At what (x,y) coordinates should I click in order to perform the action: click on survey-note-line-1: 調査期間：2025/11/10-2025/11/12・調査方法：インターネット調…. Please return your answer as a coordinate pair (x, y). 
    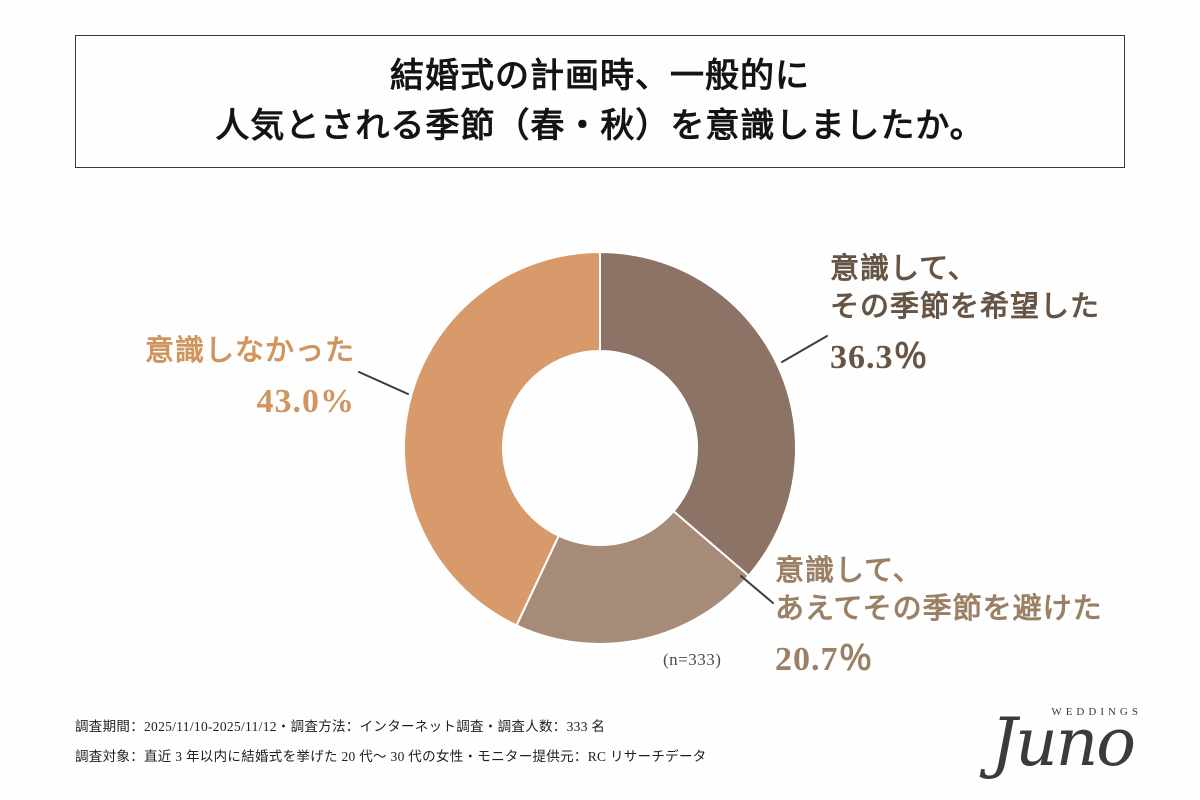
    Looking at the image, I should click on (340, 726).